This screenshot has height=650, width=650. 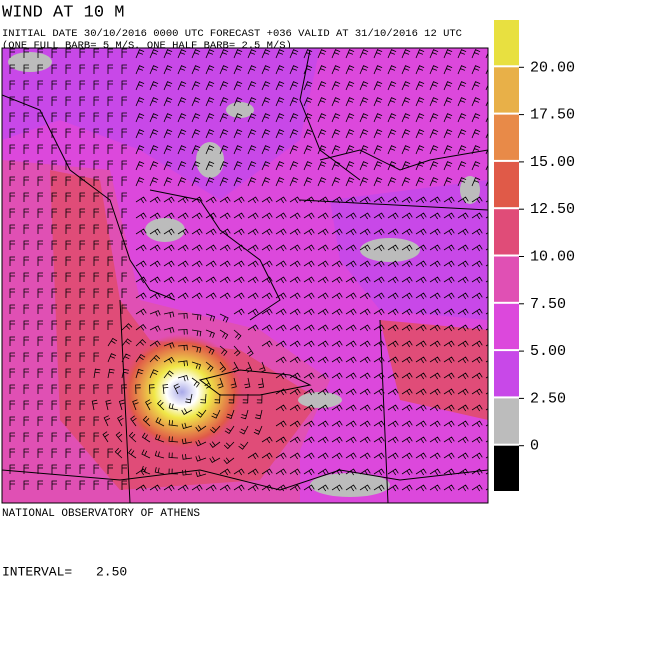 What do you see at coordinates (534, 446) in the screenshot?
I see `legend-tick-label: 0` at bounding box center [534, 446].